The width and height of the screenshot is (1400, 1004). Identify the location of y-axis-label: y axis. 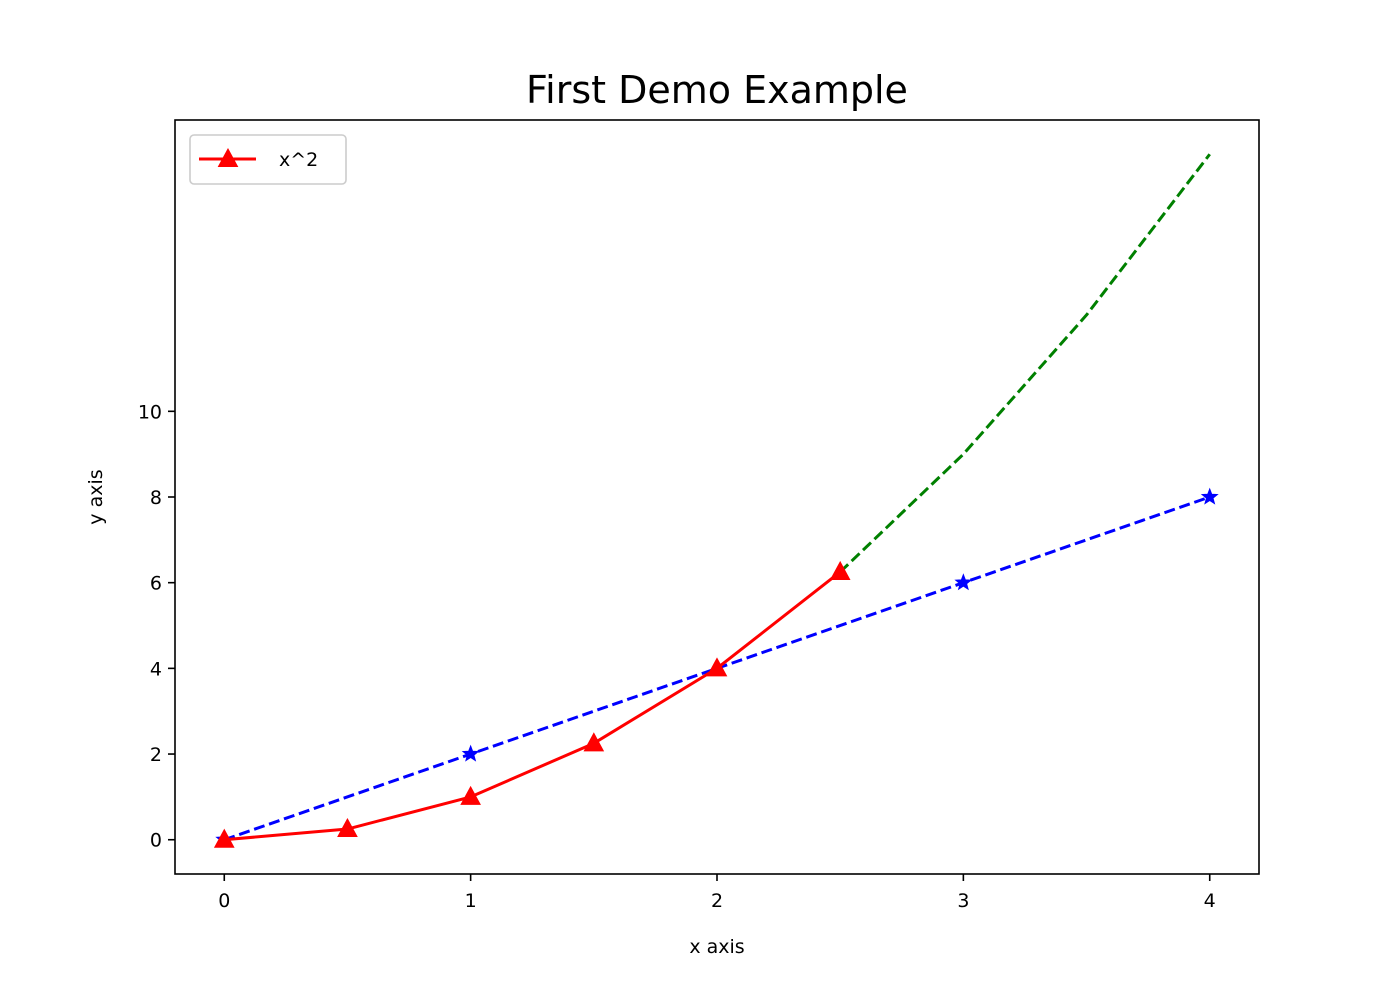
(96, 496).